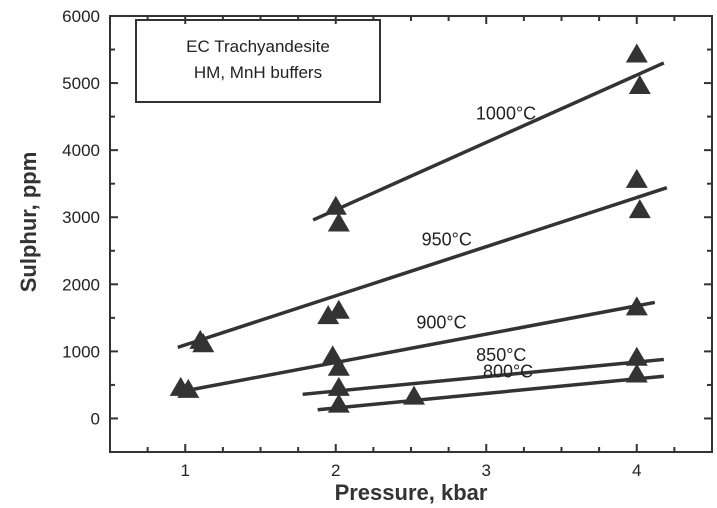  What do you see at coordinates (447, 240) in the screenshot?
I see `series-label-950C: 950°C` at bounding box center [447, 240].